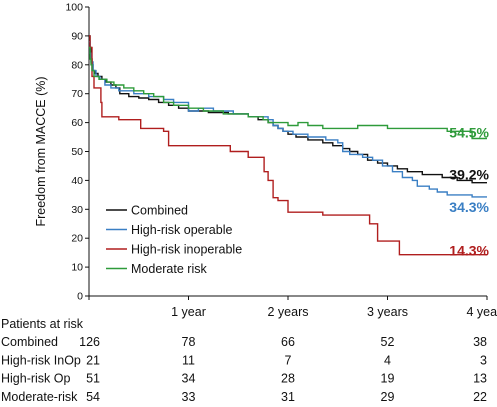 The width and height of the screenshot is (497, 407). Describe the element at coordinates (77, 268) in the screenshot. I see `y-tick-label: 10` at that location.